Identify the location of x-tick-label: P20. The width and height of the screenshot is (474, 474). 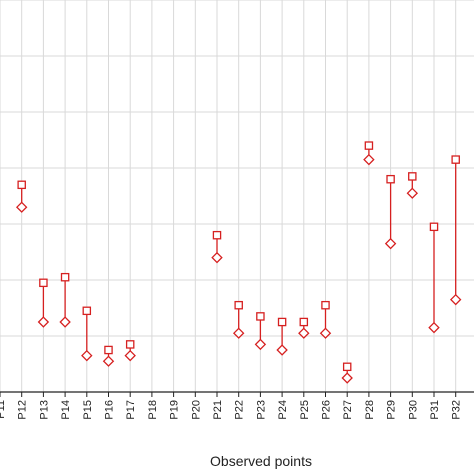
(196, 410).